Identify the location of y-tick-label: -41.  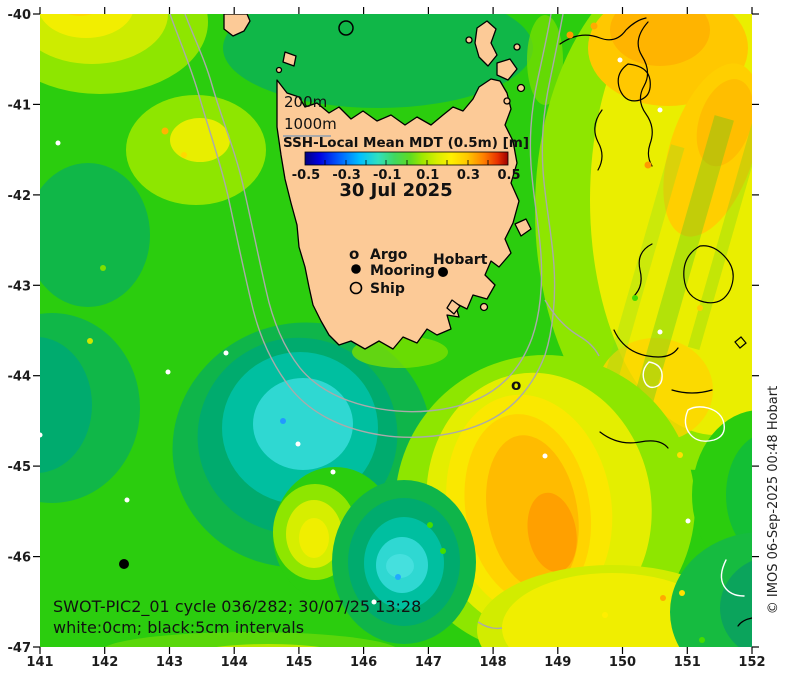
(20, 105).